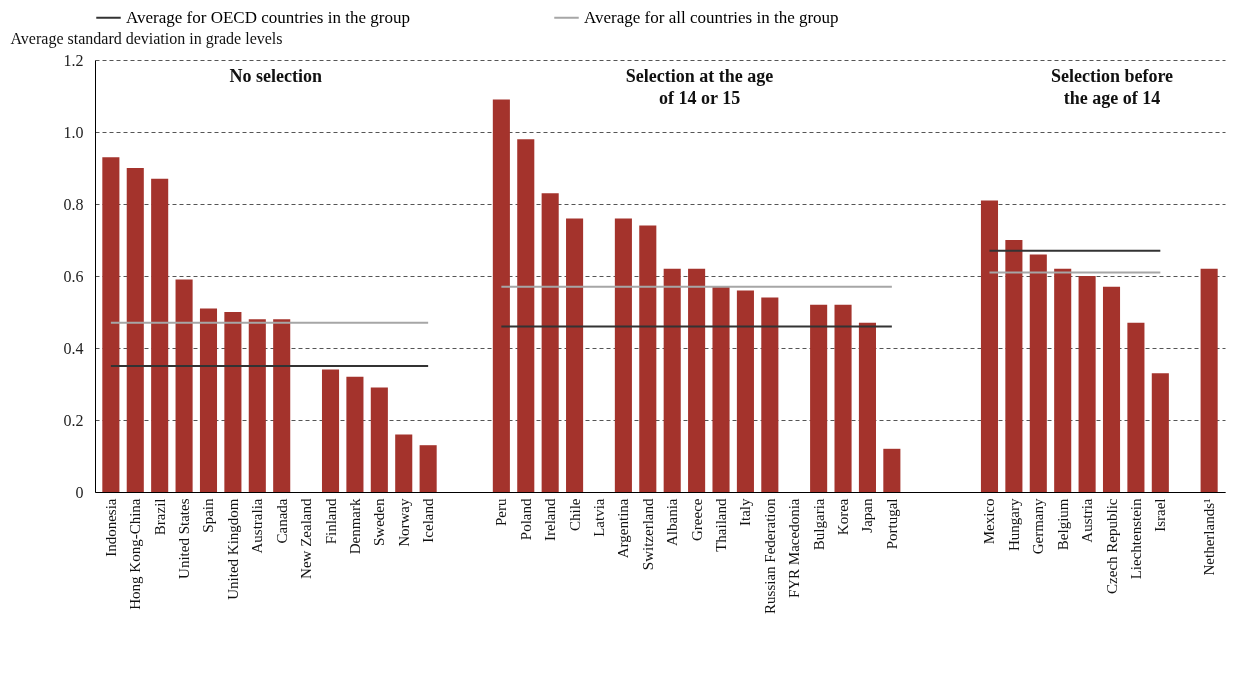  Describe the element at coordinates (711, 17) in the screenshot. I see `legend-label: Average for all countries in the group` at that location.